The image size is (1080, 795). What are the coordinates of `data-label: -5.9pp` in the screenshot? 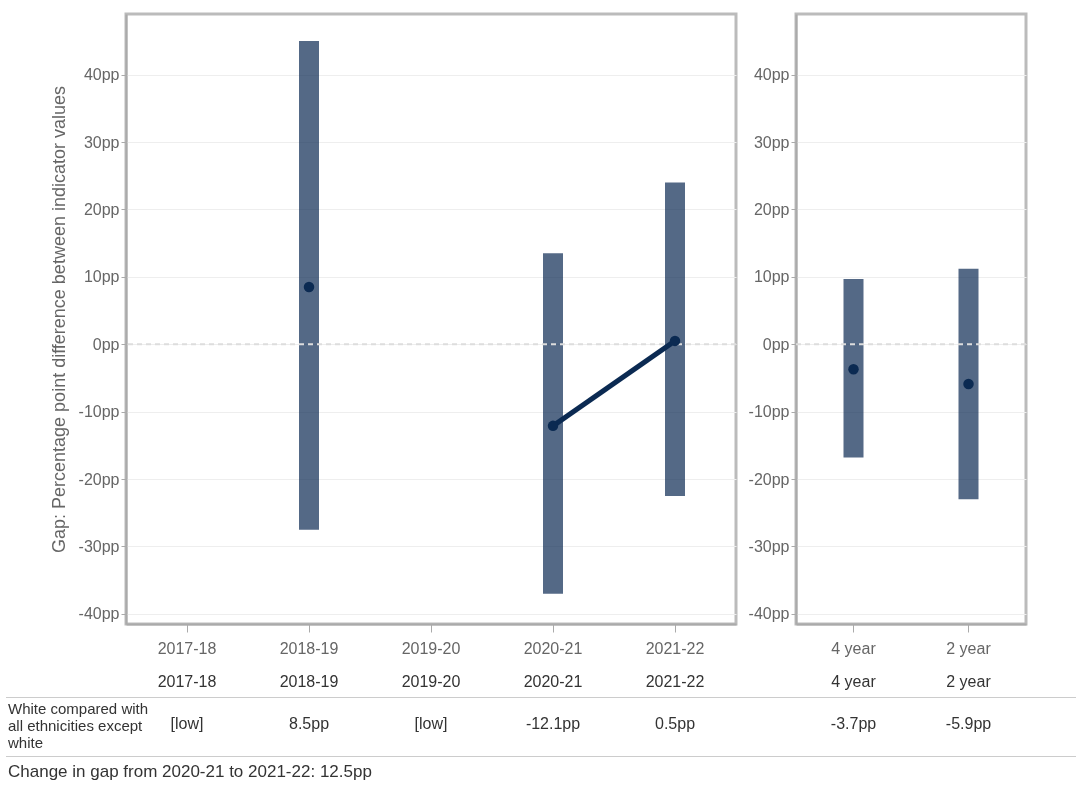 It's located at (968, 723).